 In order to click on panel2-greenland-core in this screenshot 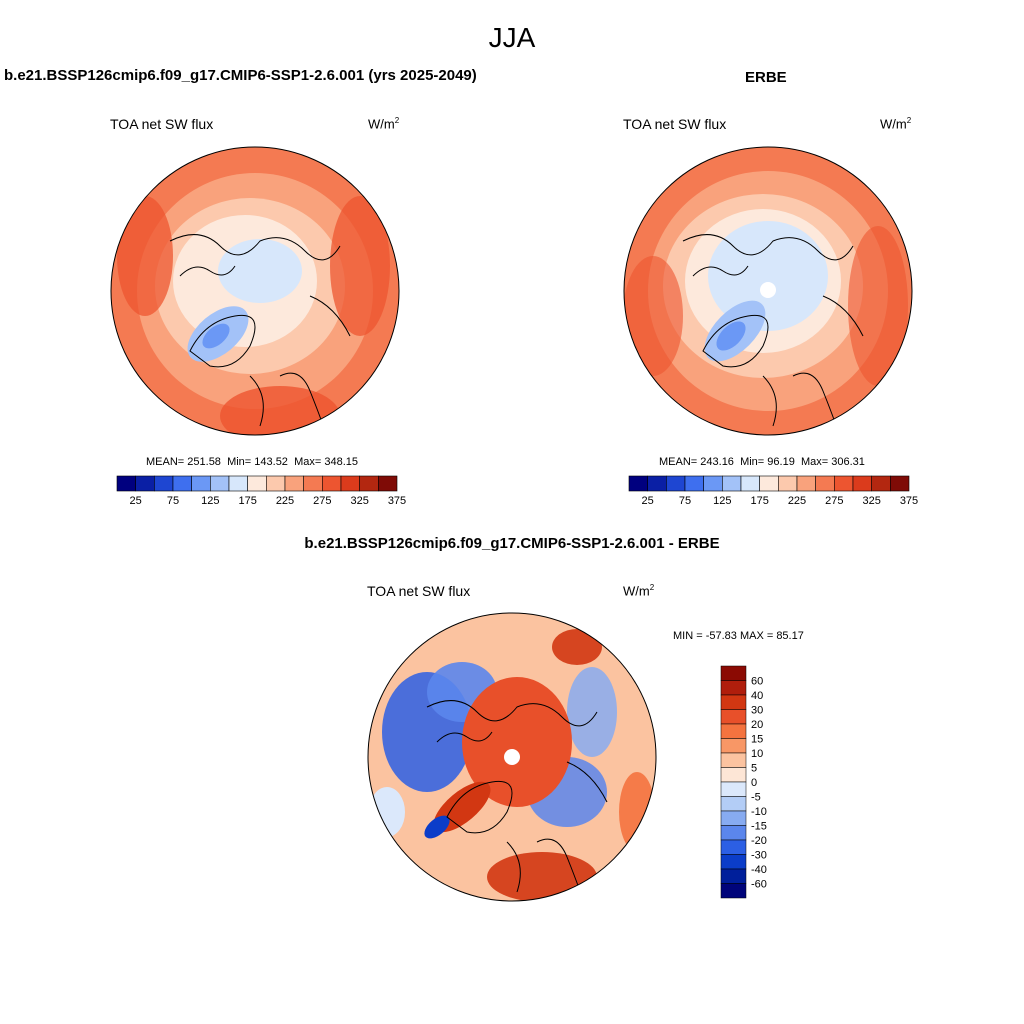, I will do `click(731, 336)`.